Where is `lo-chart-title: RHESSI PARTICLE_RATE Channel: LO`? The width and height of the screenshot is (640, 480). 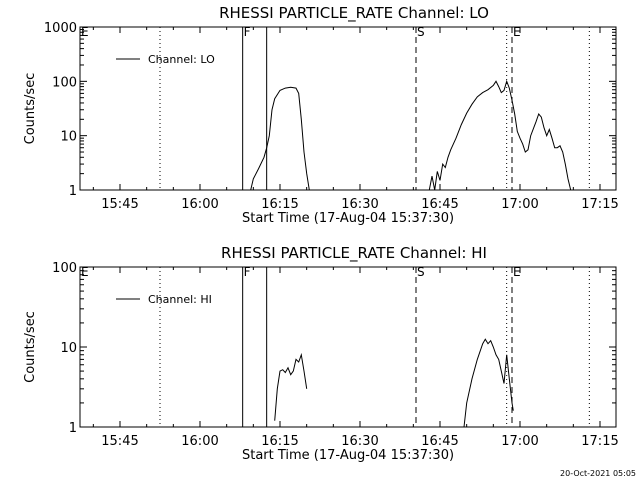 lo-chart-title: RHESSI PARTICLE_RATE Channel: LO is located at coordinates (354, 13).